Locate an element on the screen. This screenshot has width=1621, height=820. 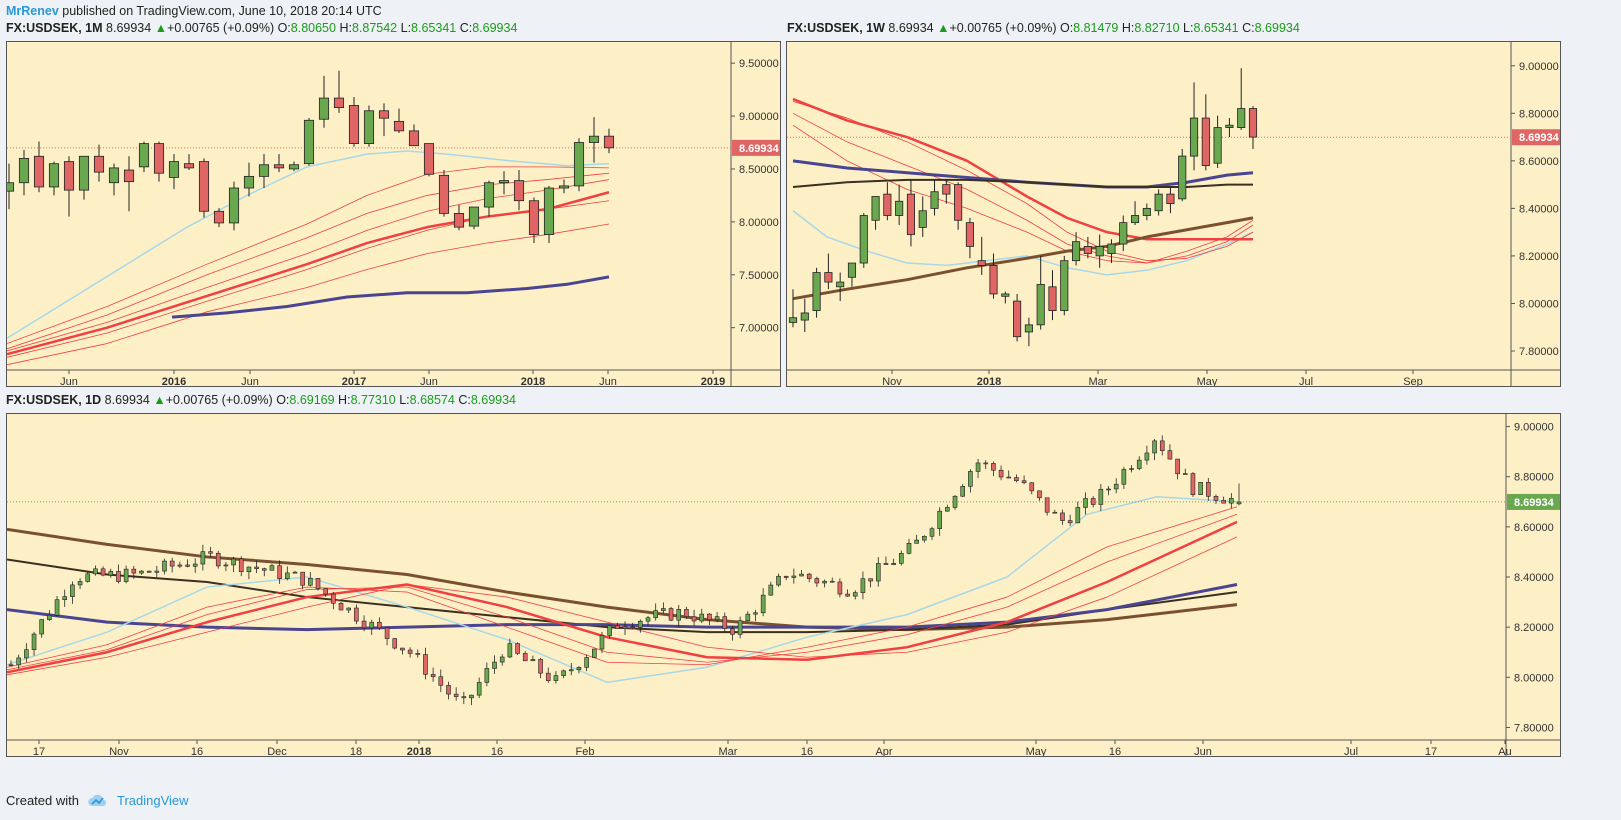
change-value: +0.00765 (+0.09%) is located at coordinates (219, 400).